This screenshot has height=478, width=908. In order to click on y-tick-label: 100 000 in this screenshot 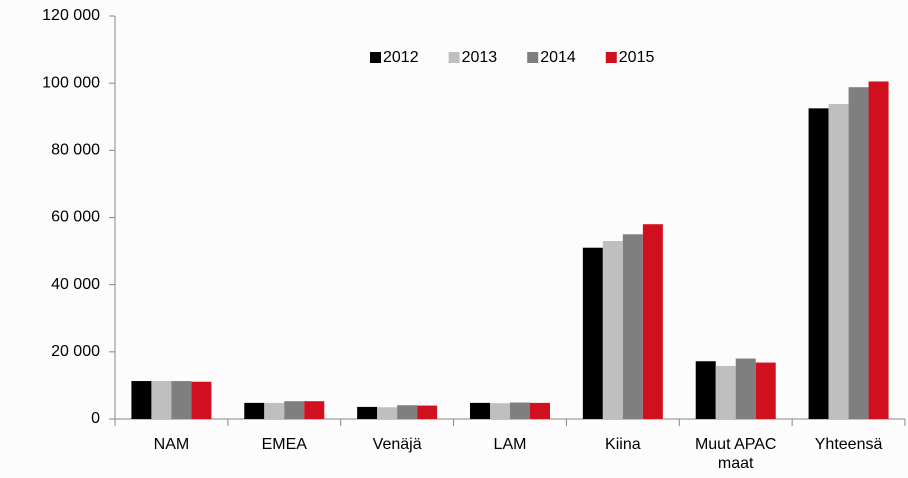, I will do `click(71, 82)`.